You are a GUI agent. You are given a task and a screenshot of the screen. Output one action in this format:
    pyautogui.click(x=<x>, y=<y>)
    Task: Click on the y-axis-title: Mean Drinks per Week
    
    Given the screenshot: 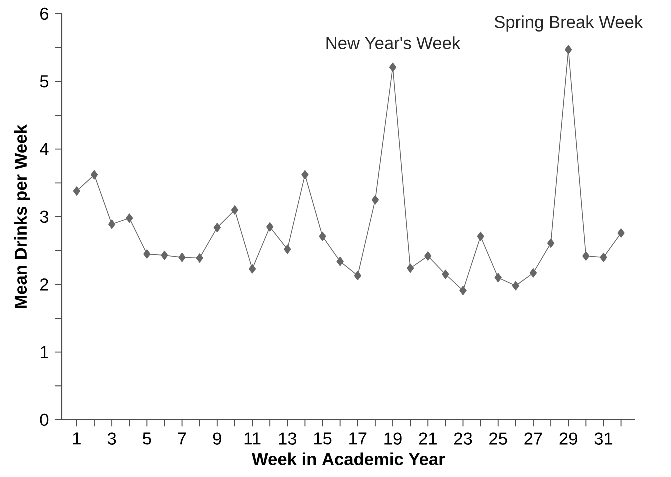 What is the action you would take?
    pyautogui.click(x=22, y=216)
    